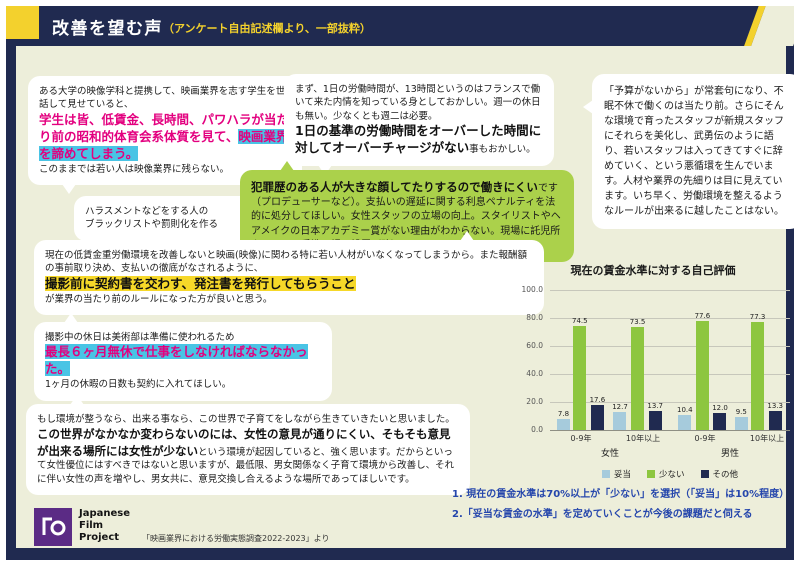 This screenshot has height=566, width=800. Describe the element at coordinates (502, 150) in the screenshot. I see `quote-segment: 事もおかしい。` at that location.